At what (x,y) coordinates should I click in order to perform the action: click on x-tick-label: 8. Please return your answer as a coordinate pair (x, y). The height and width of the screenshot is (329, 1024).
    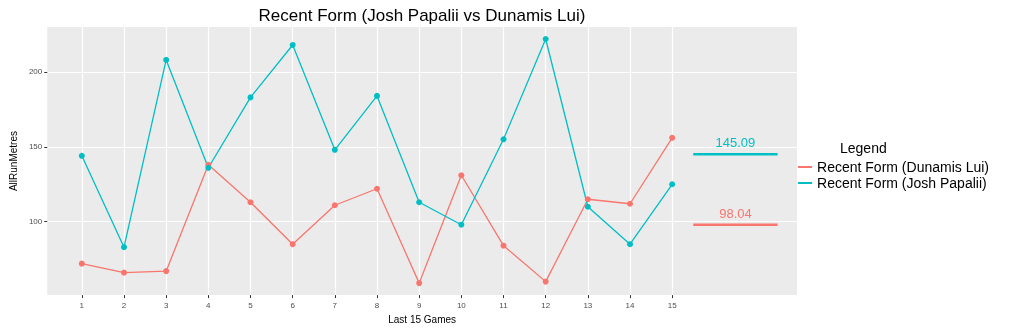
    Looking at the image, I should click on (377, 305).